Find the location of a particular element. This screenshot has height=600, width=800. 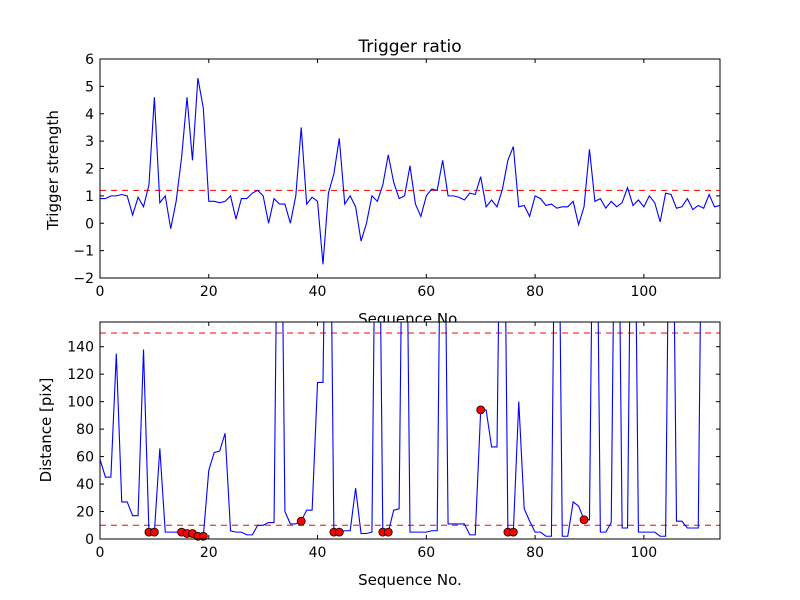

x-axis-label: Sequence No. is located at coordinates (410, 580).